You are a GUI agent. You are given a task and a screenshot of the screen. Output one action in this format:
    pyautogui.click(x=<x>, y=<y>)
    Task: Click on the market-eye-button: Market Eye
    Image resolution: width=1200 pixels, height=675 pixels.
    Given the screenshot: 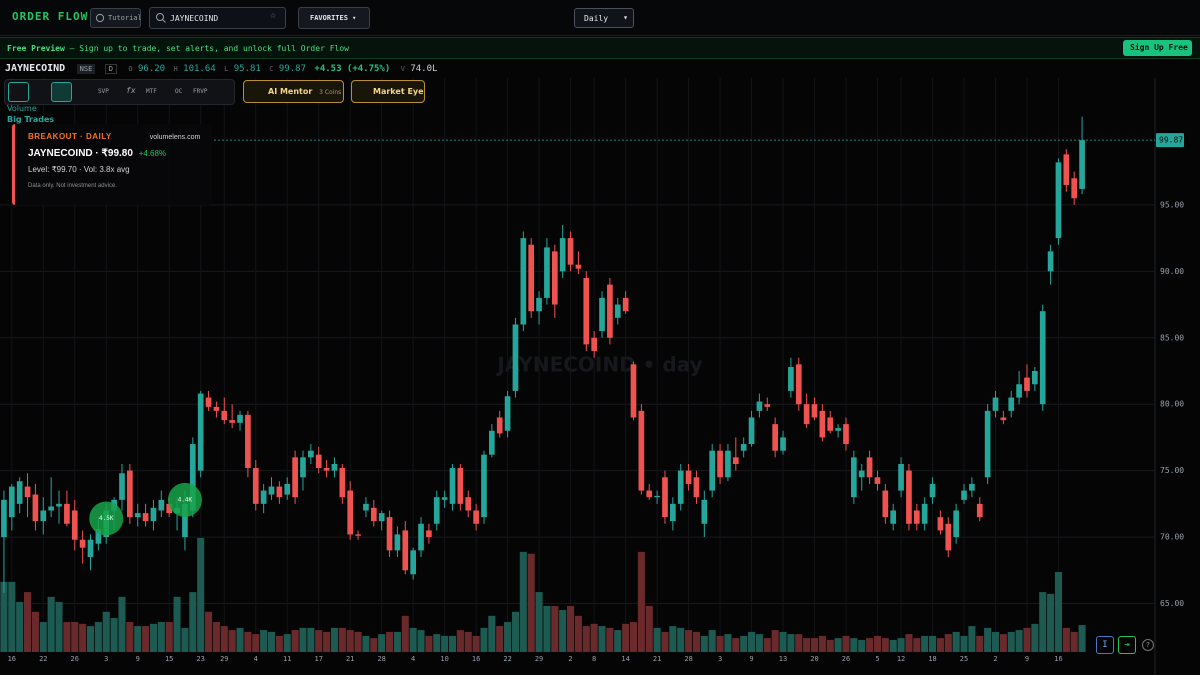 What is the action you would take?
    pyautogui.click(x=388, y=91)
    